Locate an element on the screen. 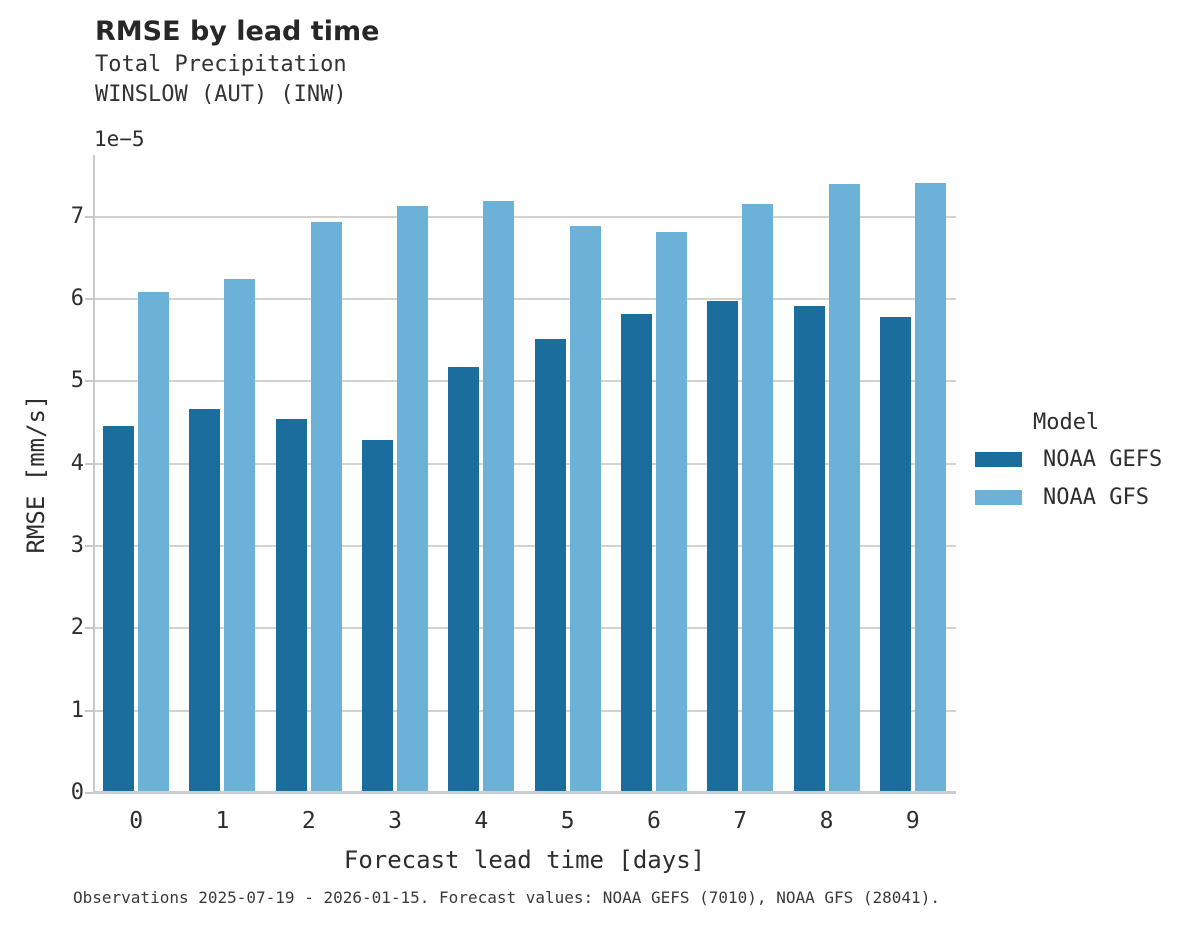  legend: Model NOAA GEFS NOAA GFS is located at coordinates (1068, 466).